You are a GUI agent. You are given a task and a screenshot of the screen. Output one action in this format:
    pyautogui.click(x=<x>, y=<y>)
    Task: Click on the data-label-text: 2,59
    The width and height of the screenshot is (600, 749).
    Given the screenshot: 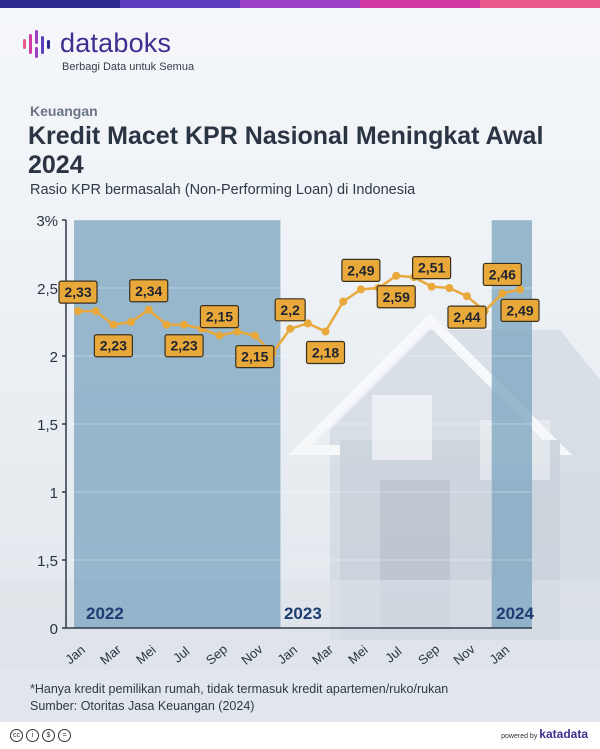 What is the action you would take?
    pyautogui.click(x=396, y=297)
    